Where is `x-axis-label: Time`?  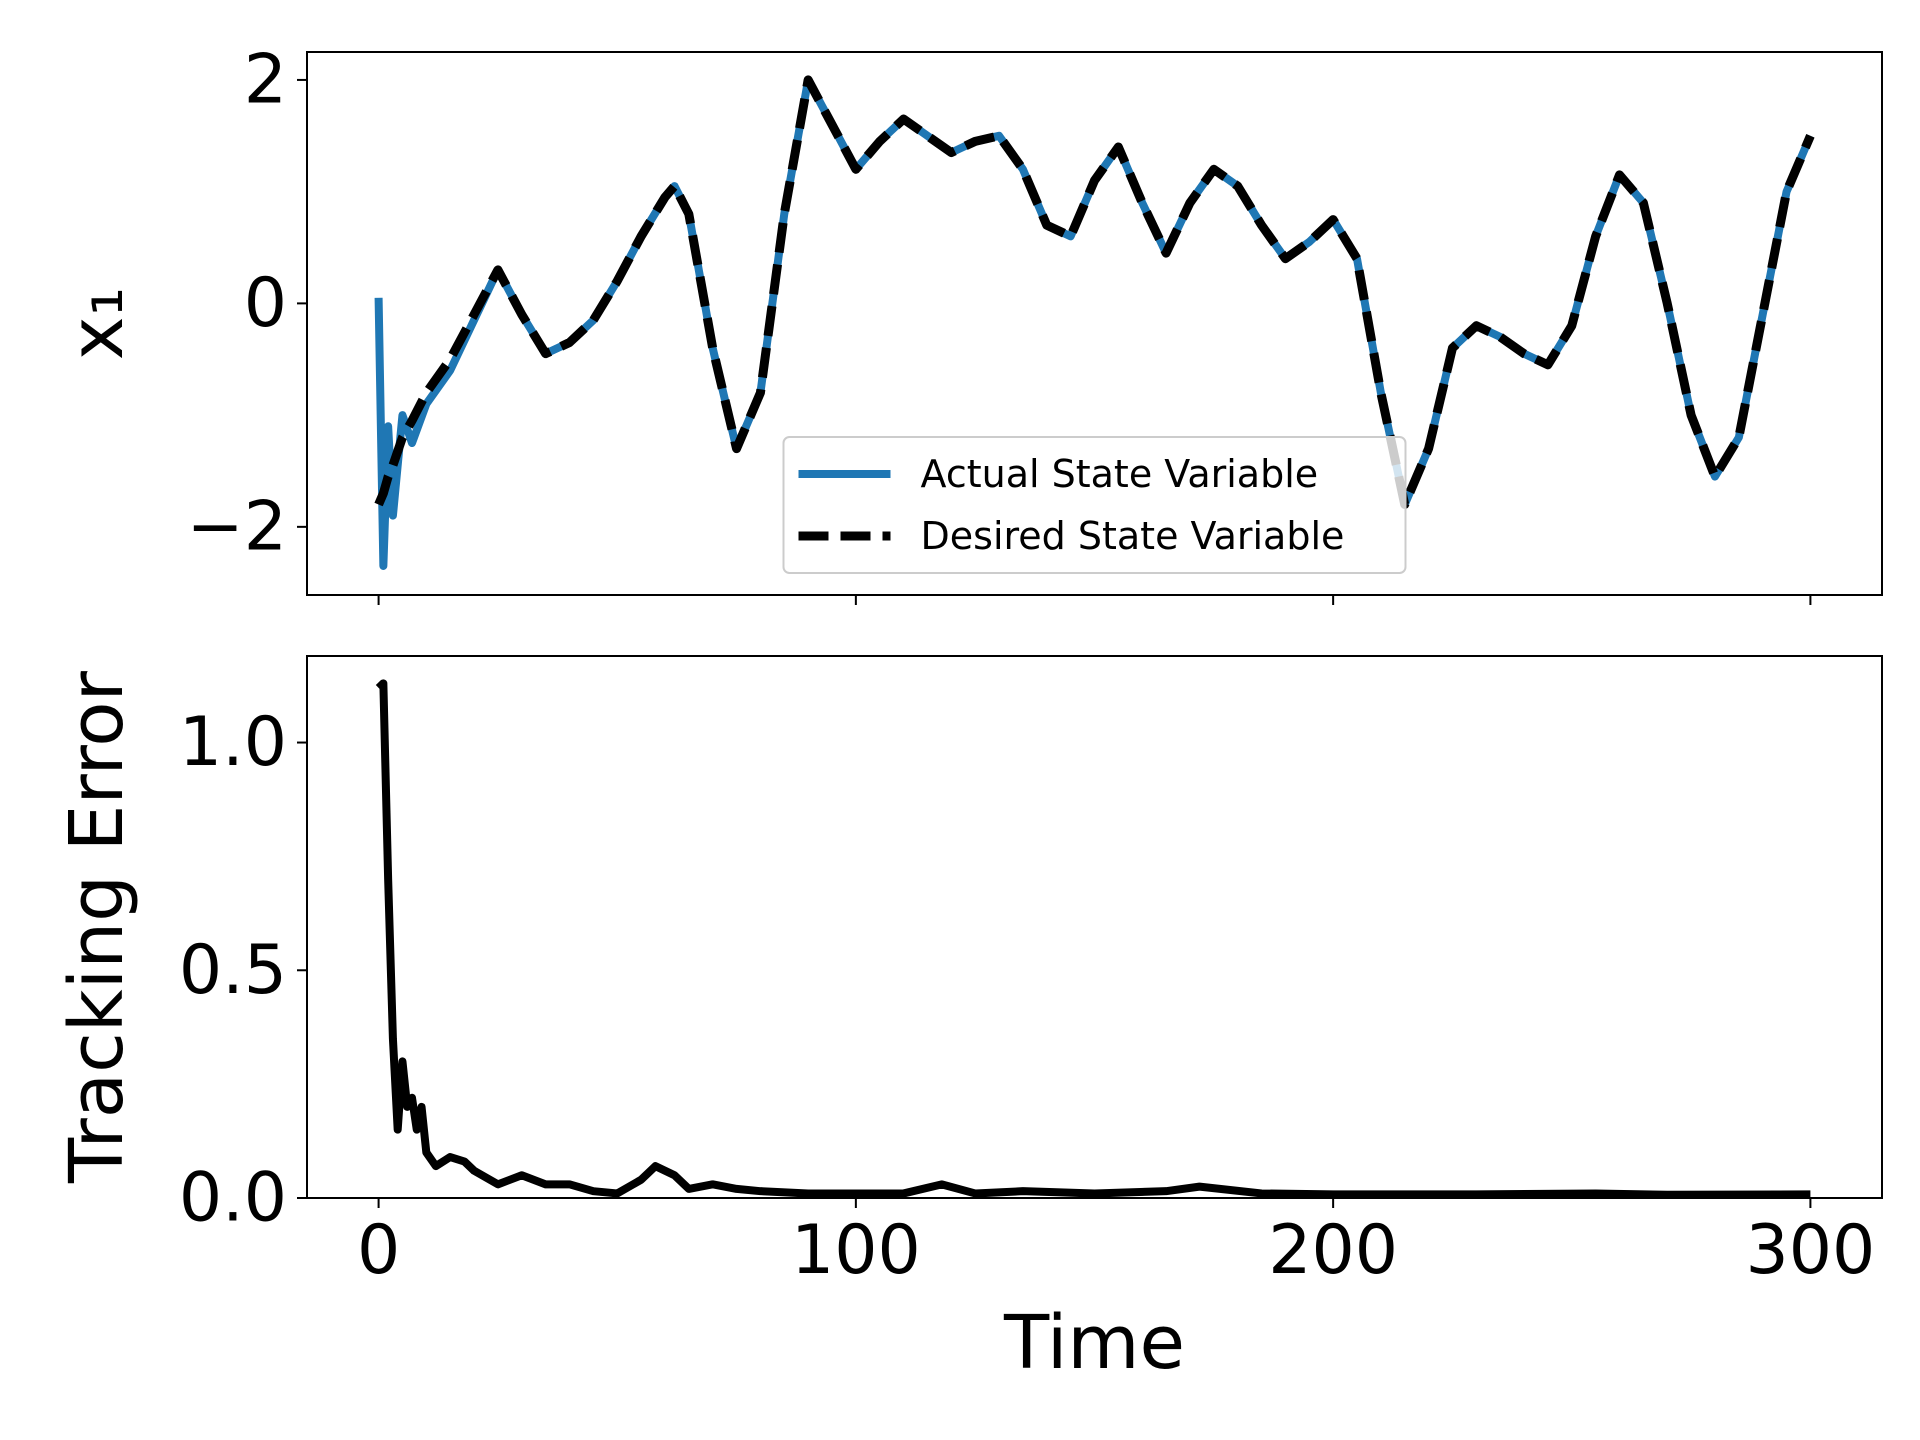
x-axis-label: Time is located at coordinates (1094, 1343).